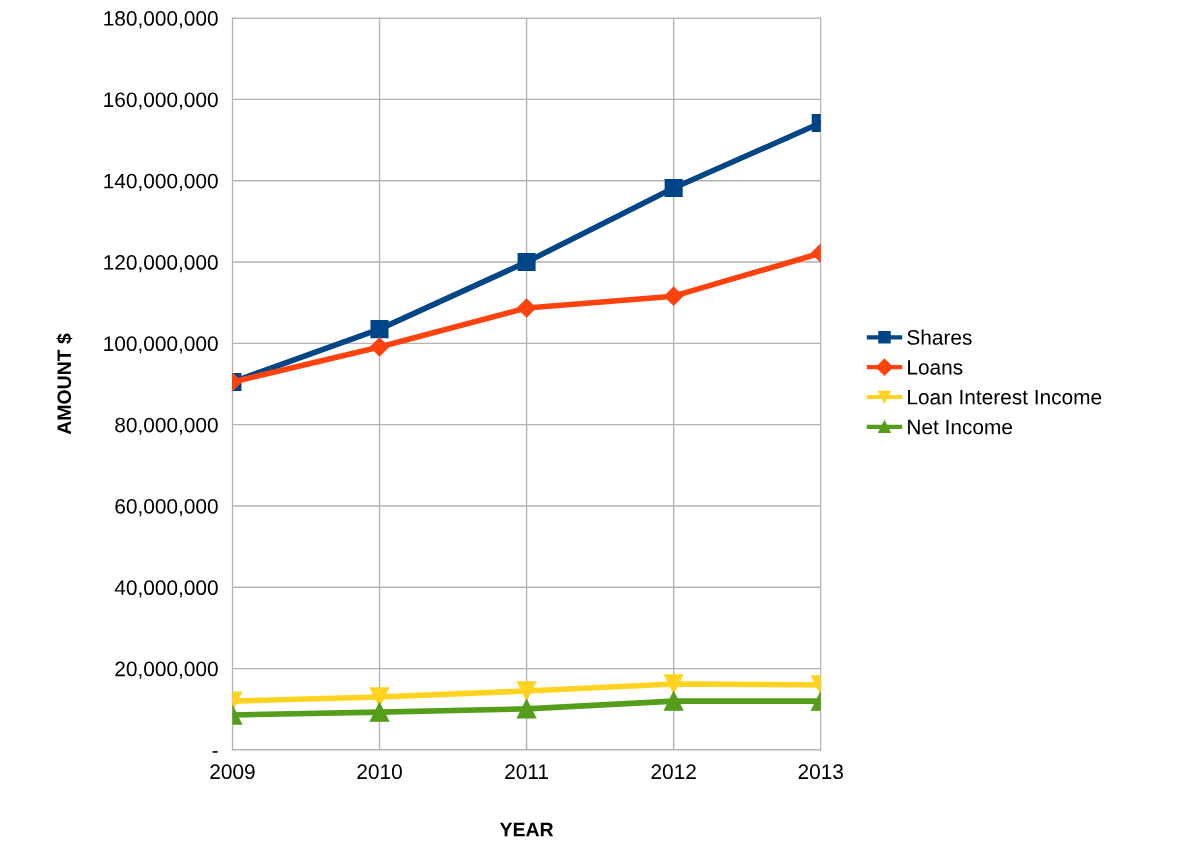 The height and width of the screenshot is (860, 1186). What do you see at coordinates (935, 367) in the screenshot?
I see `legend-label: Loans` at bounding box center [935, 367].